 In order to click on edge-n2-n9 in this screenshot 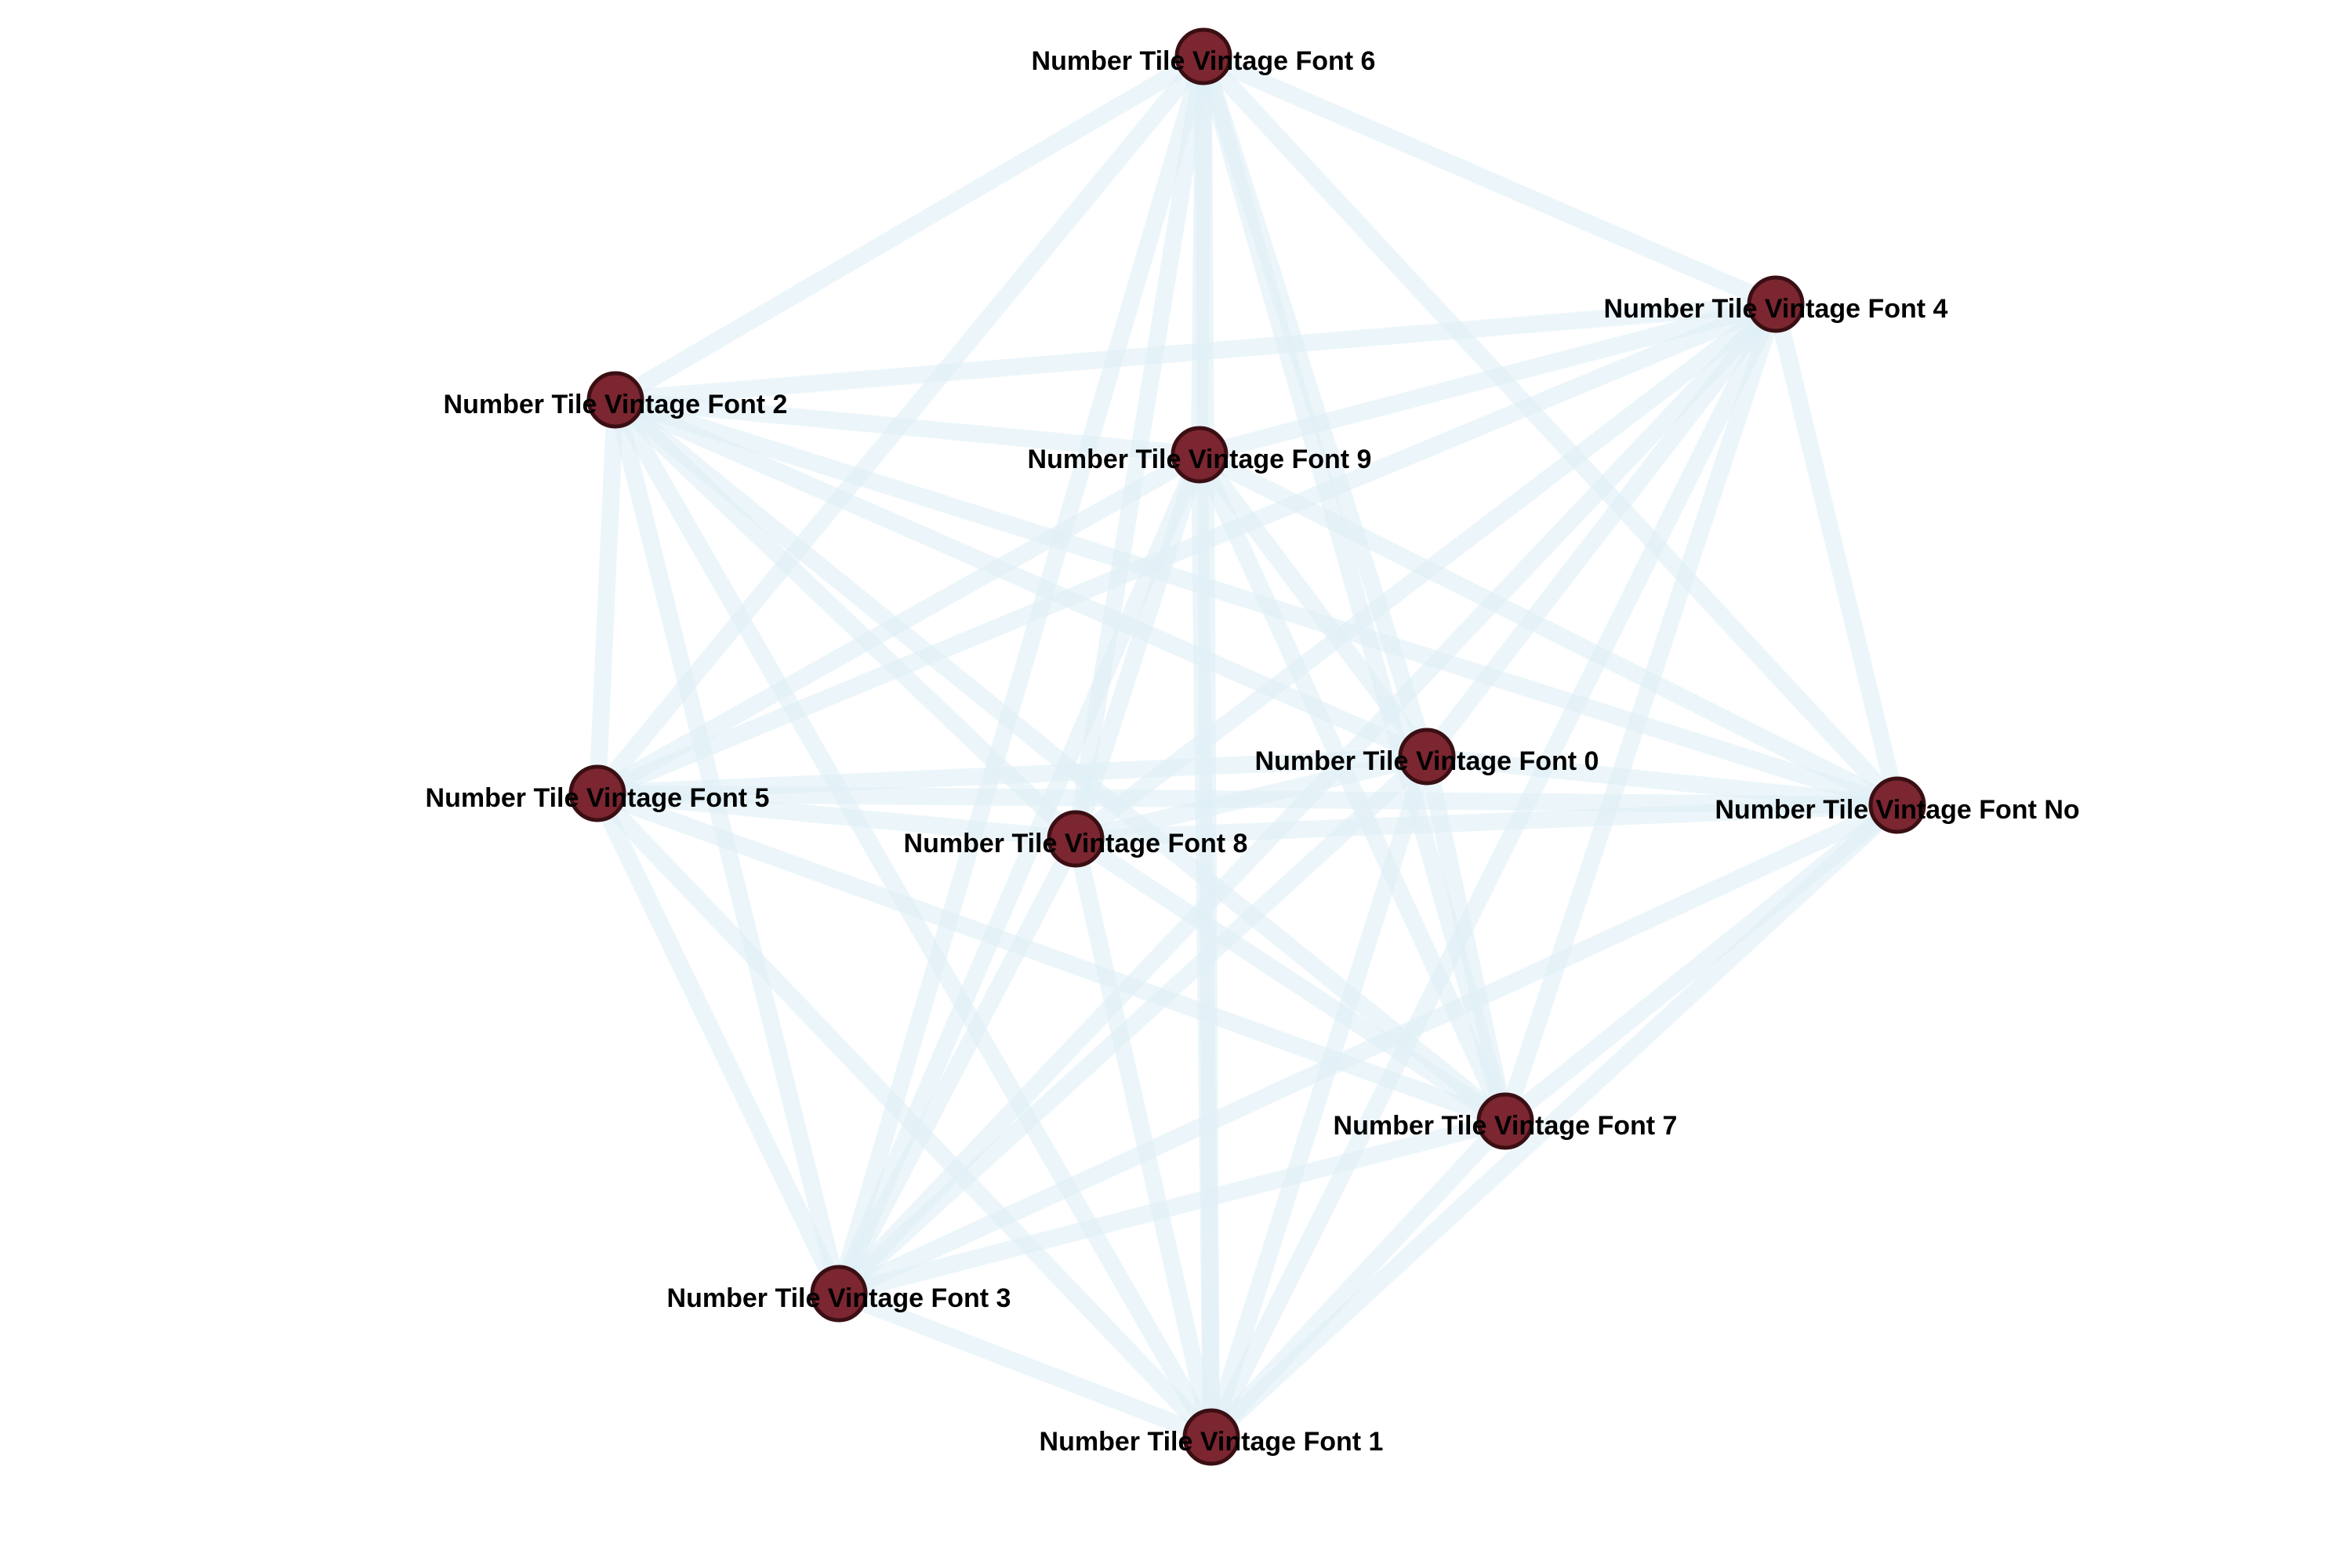, I will do `click(908, 427)`.